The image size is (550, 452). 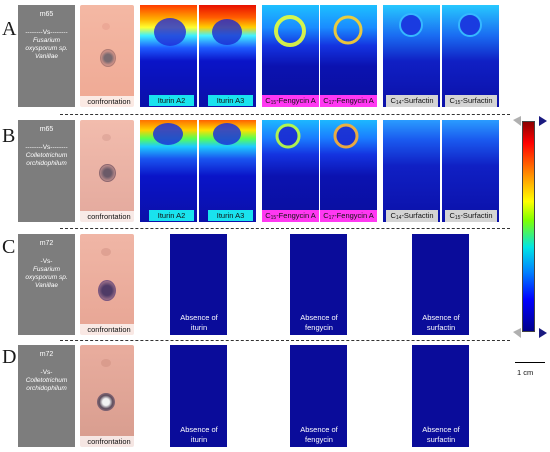 I want to click on organism-line: Colletotrichum, so click(x=46, y=155).